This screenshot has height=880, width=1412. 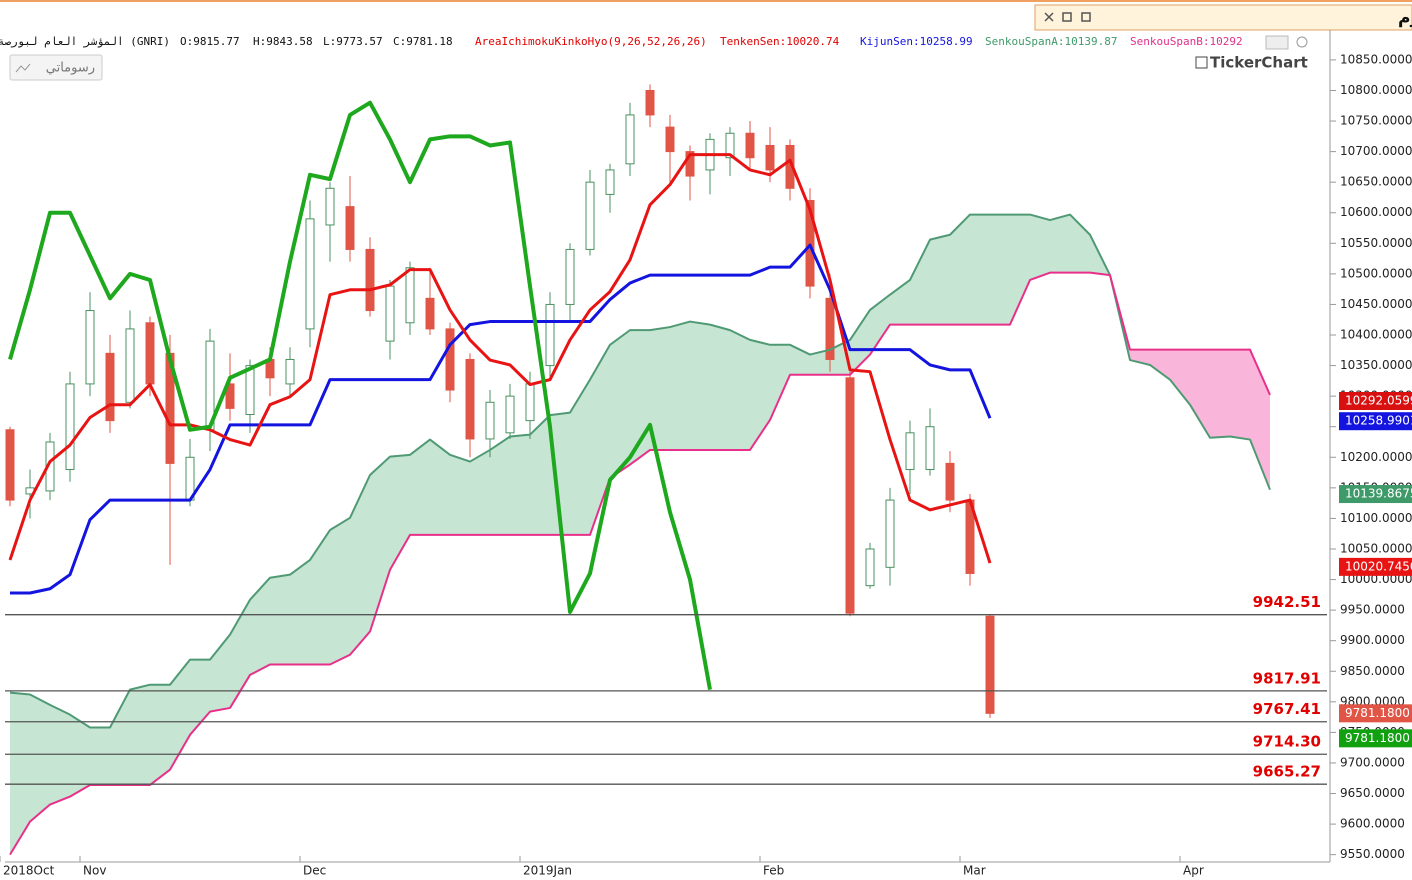 I want to click on y-tick-label: 9850.0000, so click(x=1372, y=671).